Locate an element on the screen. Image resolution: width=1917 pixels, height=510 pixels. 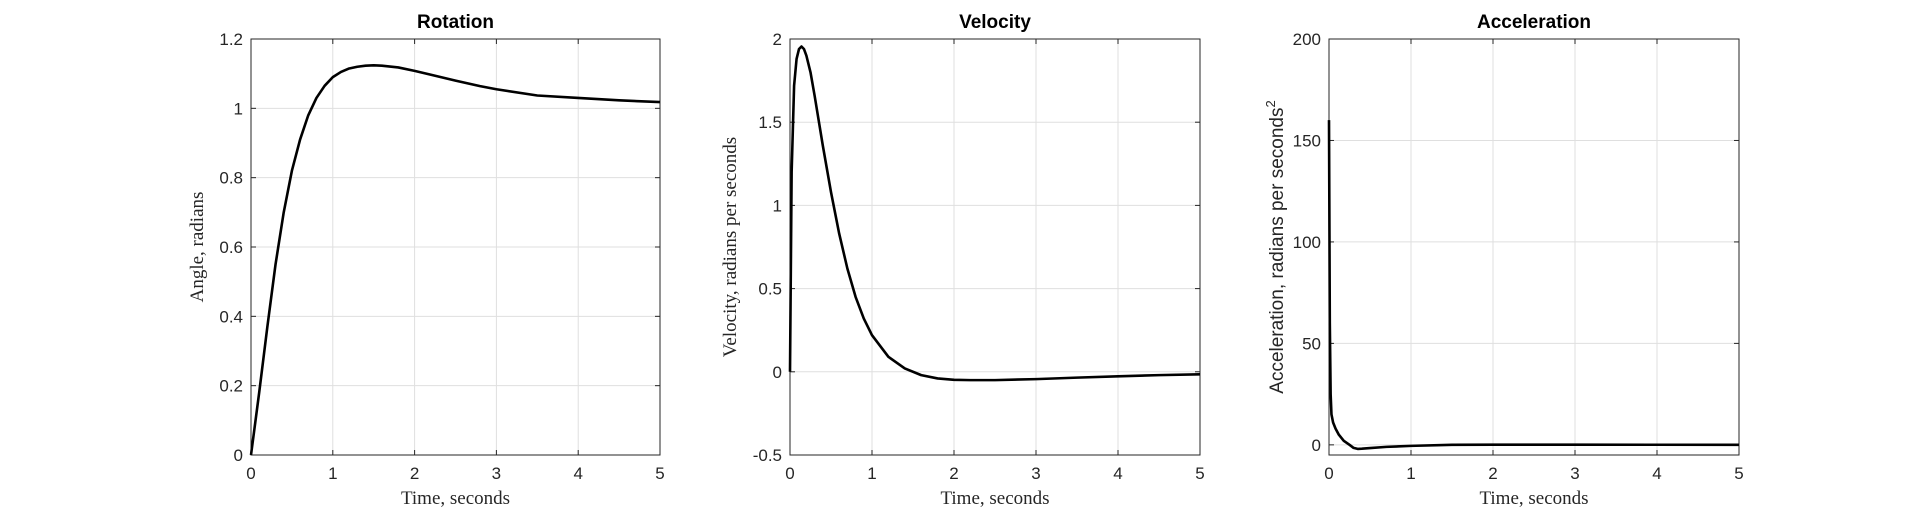
velocity-y-tick-label: -0.5 is located at coordinates (767, 455).